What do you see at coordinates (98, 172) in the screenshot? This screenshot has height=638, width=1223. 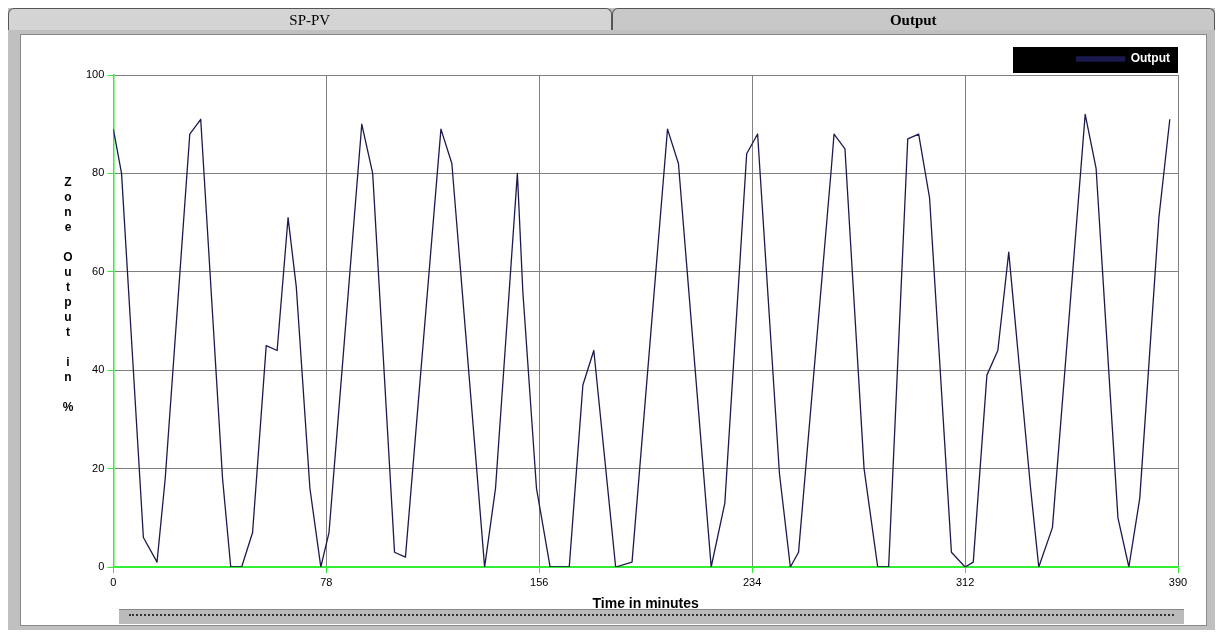 I see `y-tick-label: 80` at bounding box center [98, 172].